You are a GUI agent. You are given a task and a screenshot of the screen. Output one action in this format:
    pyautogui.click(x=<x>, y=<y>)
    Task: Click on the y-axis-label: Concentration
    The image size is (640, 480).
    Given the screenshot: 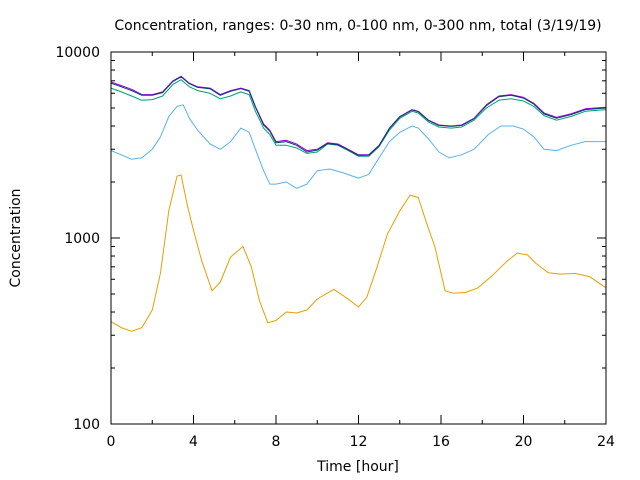 What is the action you would take?
    pyautogui.click(x=16, y=237)
    